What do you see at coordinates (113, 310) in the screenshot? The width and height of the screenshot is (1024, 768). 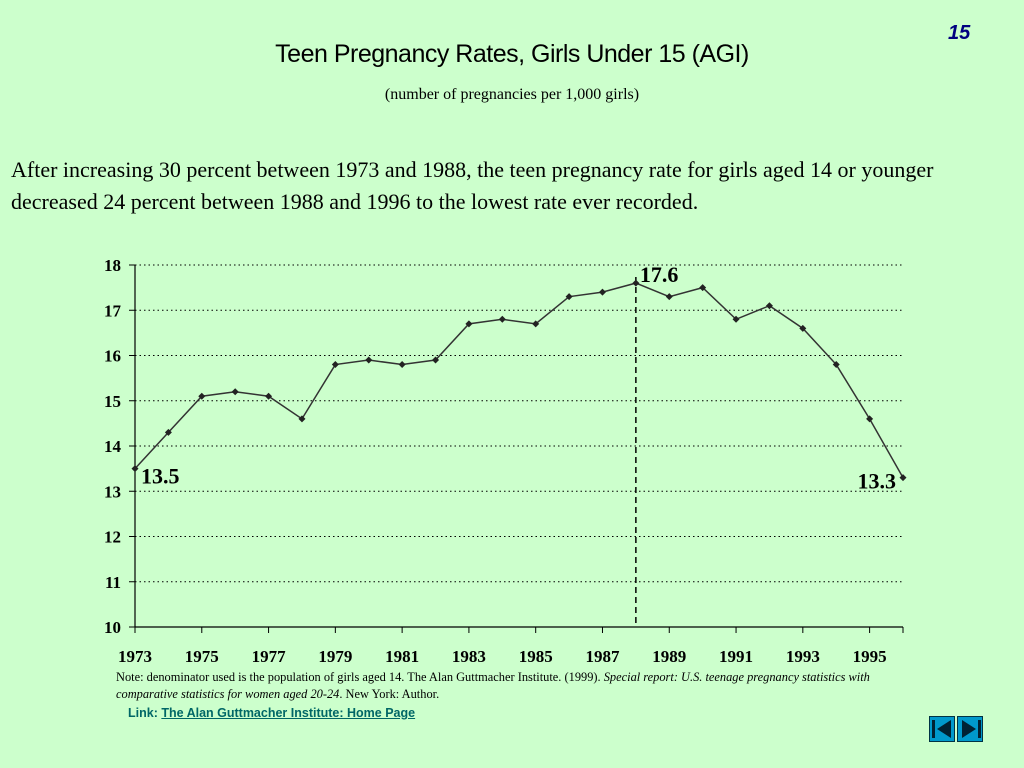 I see `y-tick-label: 17` at bounding box center [113, 310].